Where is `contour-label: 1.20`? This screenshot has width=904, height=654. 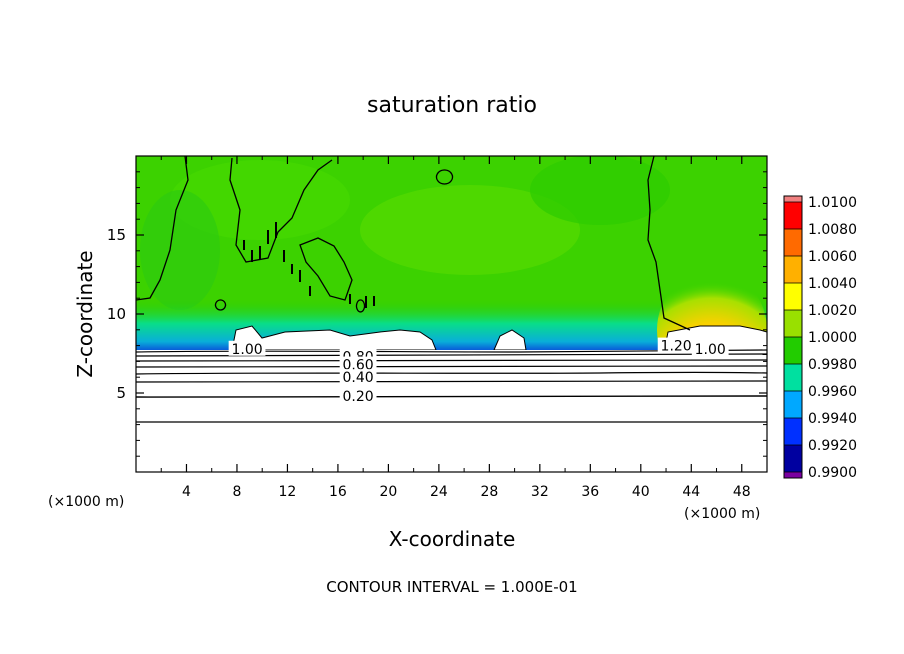 contour-label: 1.20 is located at coordinates (676, 347).